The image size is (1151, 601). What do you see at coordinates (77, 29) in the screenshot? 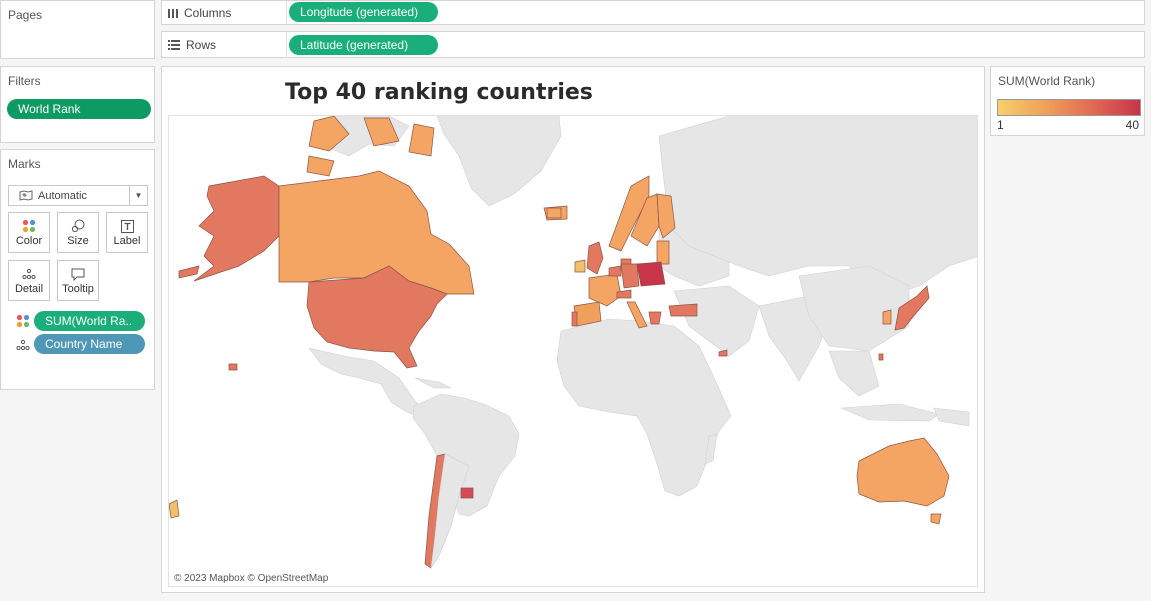
I see `pages-card: Pages` at bounding box center [77, 29].